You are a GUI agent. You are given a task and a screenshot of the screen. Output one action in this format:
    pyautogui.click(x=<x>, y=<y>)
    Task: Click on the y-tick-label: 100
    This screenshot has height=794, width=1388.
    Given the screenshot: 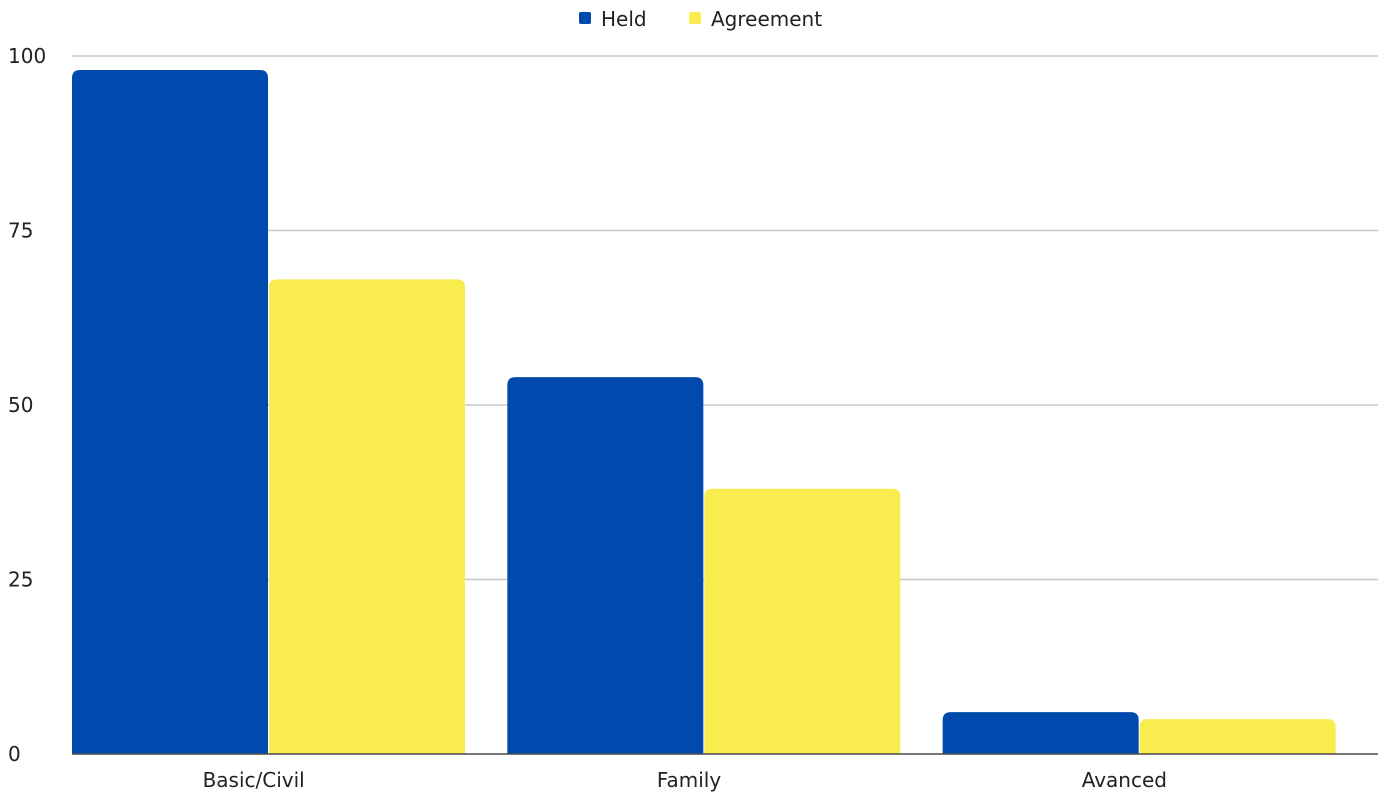 What is the action you would take?
    pyautogui.click(x=27, y=56)
    